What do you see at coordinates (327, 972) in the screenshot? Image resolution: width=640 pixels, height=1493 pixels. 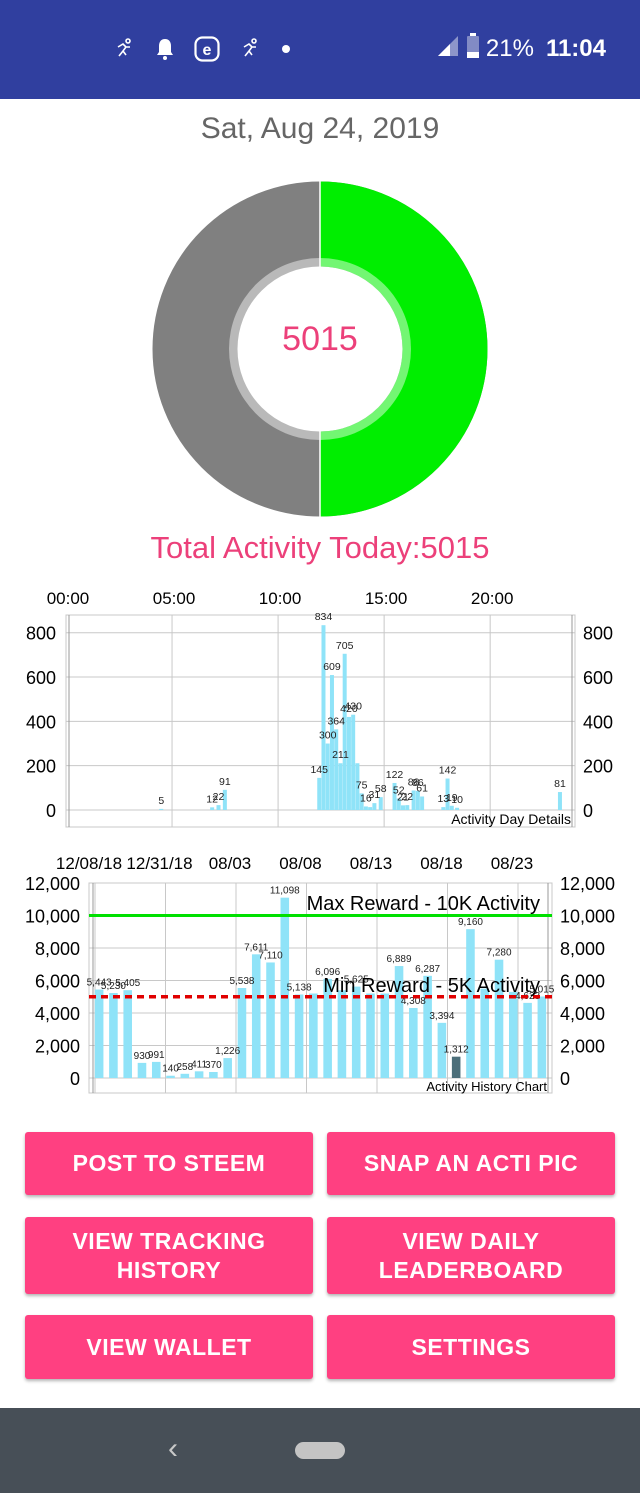 I see `history-bar-label: 6,096` at bounding box center [327, 972].